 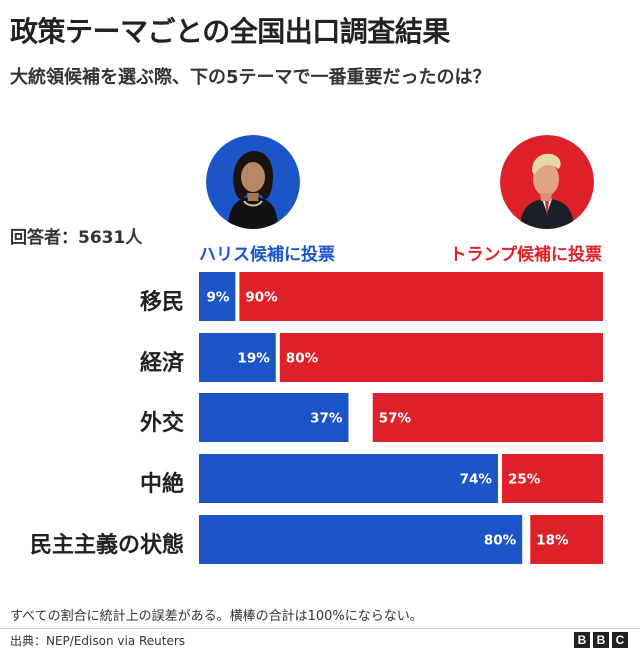 I want to click on source-text: 出典：NEP/Edison via Reuters, so click(x=98, y=641).